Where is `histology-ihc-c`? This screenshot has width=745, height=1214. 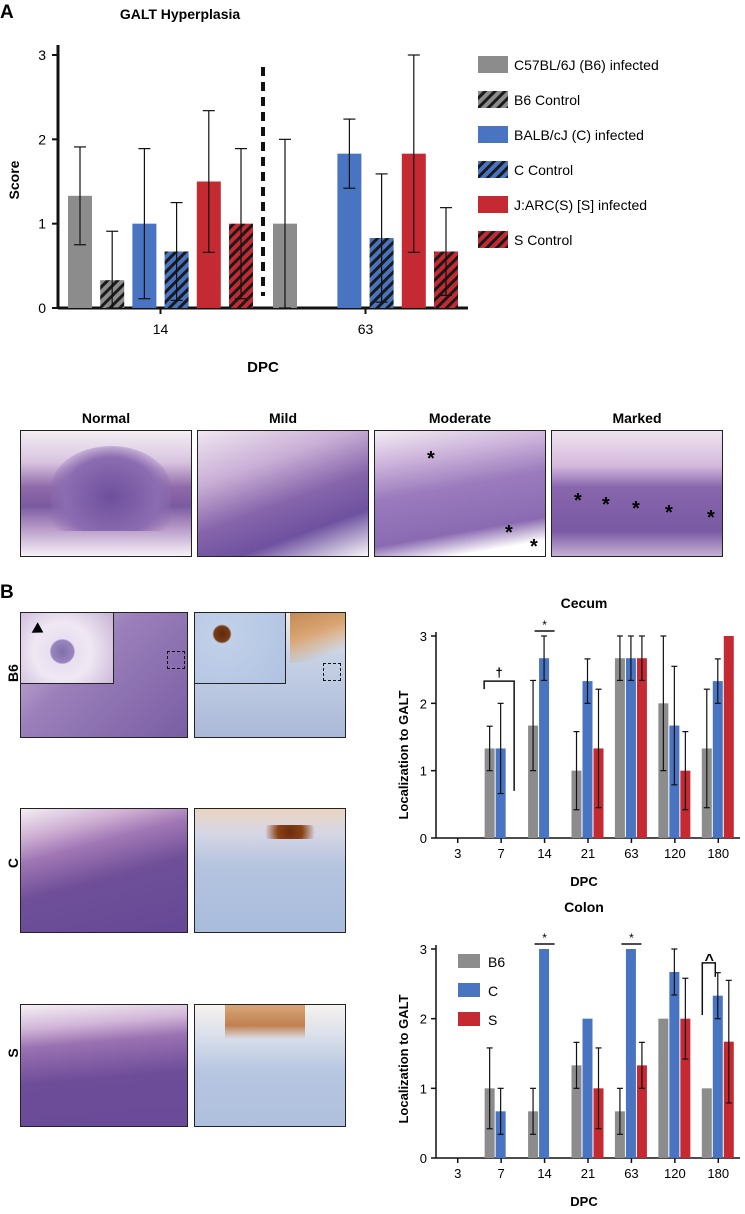
histology-ihc-c is located at coordinates (270, 870).